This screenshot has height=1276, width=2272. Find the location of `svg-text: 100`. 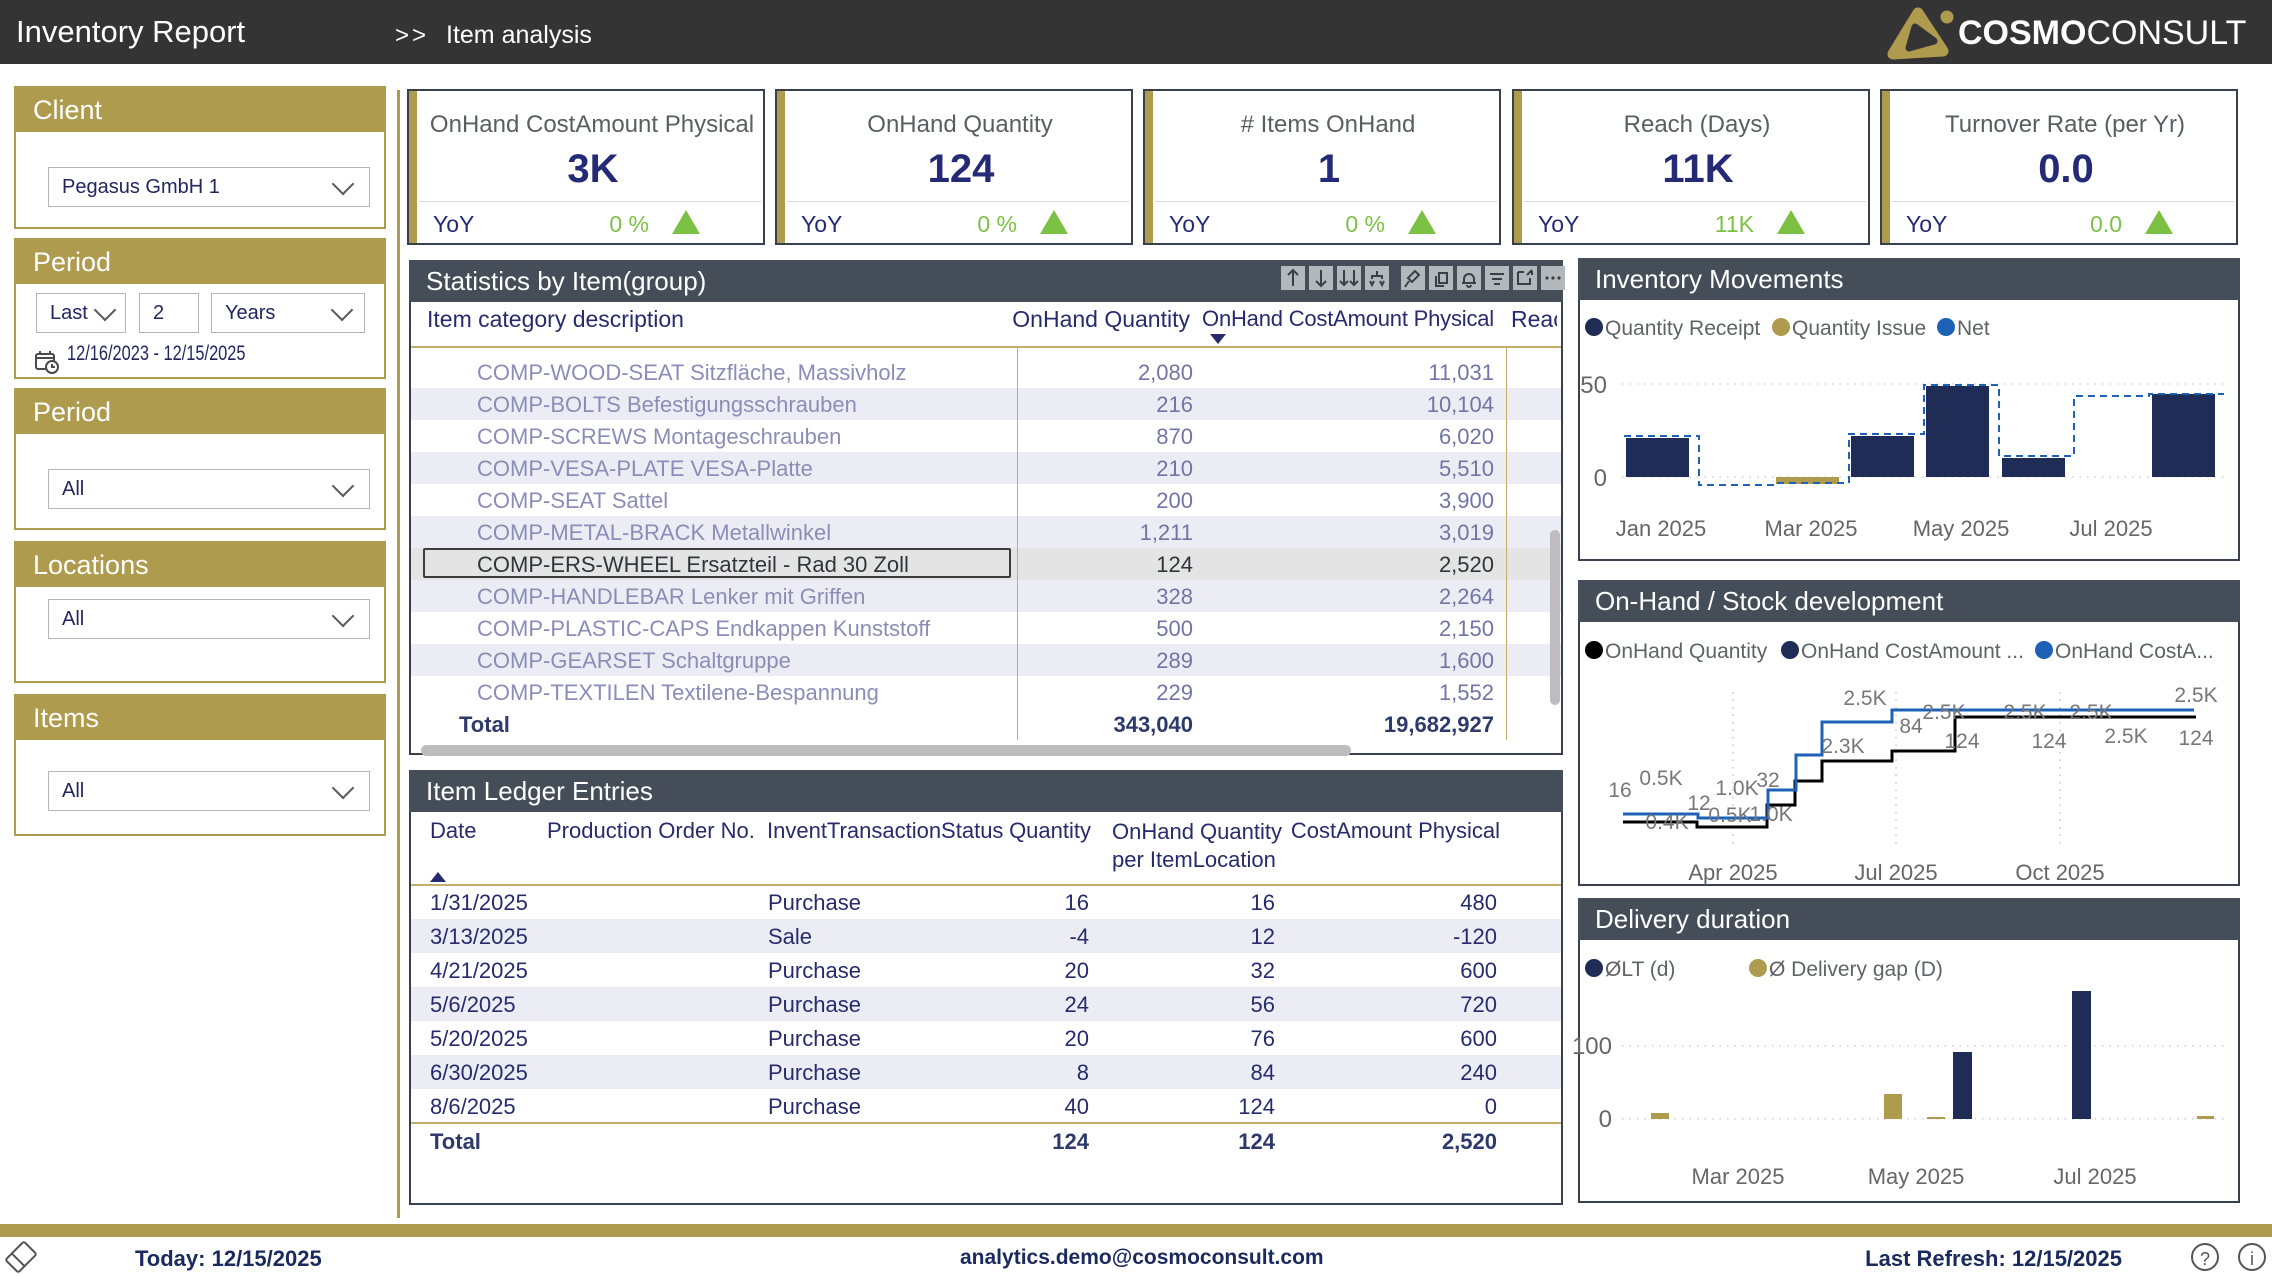

svg-text: 100 is located at coordinates (1592, 1046).